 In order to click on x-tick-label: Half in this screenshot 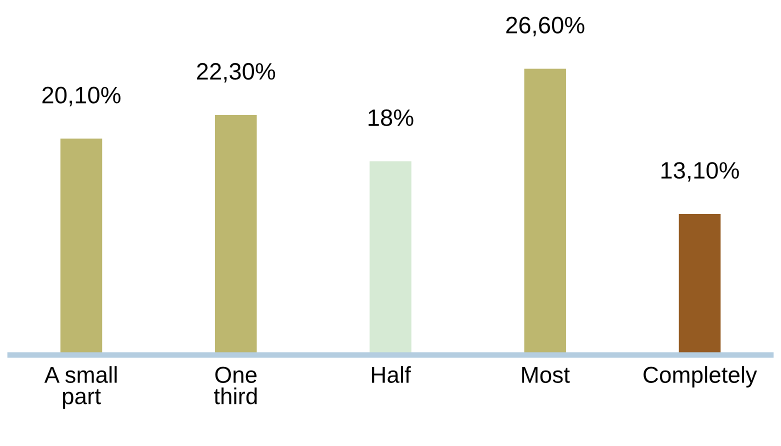, I will do `click(391, 374)`.